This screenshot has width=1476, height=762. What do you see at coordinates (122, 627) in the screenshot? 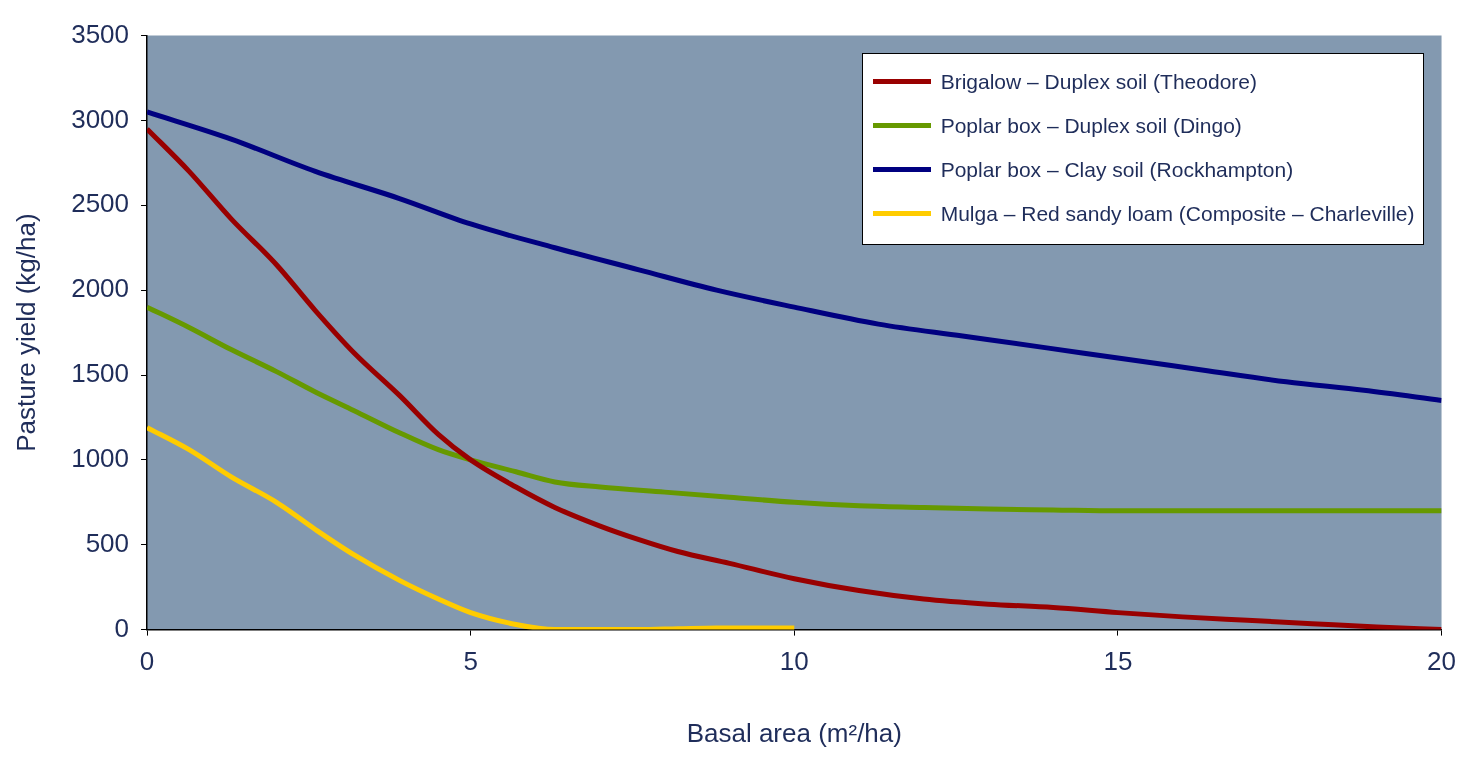
I see `y-tick-label: 0` at bounding box center [122, 627].